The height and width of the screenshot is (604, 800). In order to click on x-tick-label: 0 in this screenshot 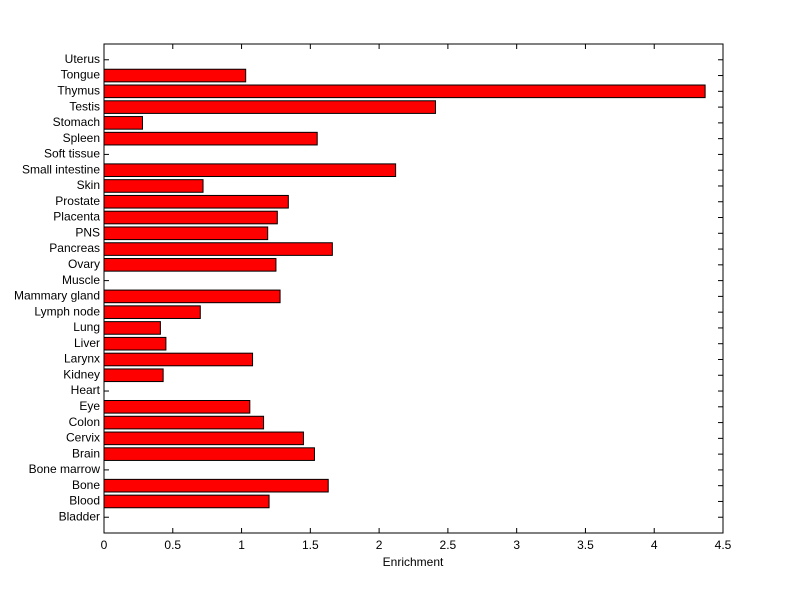, I will do `click(104, 545)`.